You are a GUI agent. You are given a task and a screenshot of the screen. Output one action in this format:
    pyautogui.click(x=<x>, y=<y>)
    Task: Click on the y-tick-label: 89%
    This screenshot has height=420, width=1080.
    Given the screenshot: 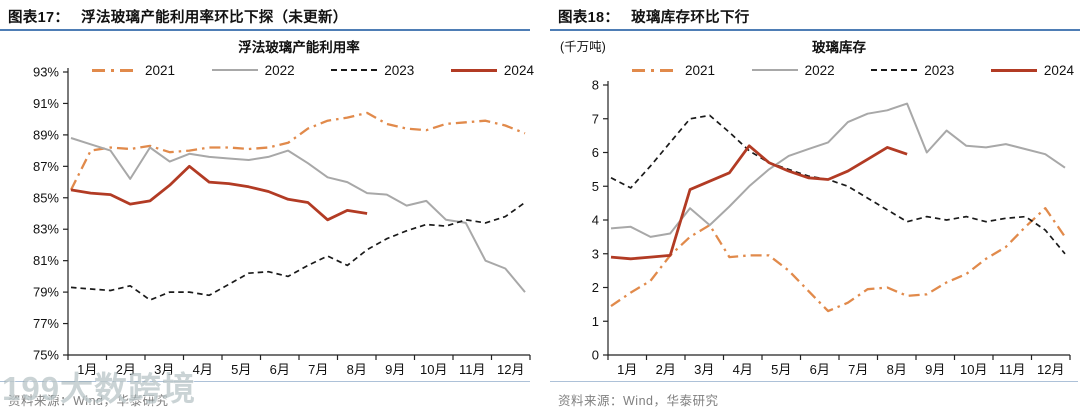 What is the action you would take?
    pyautogui.click(x=46, y=134)
    